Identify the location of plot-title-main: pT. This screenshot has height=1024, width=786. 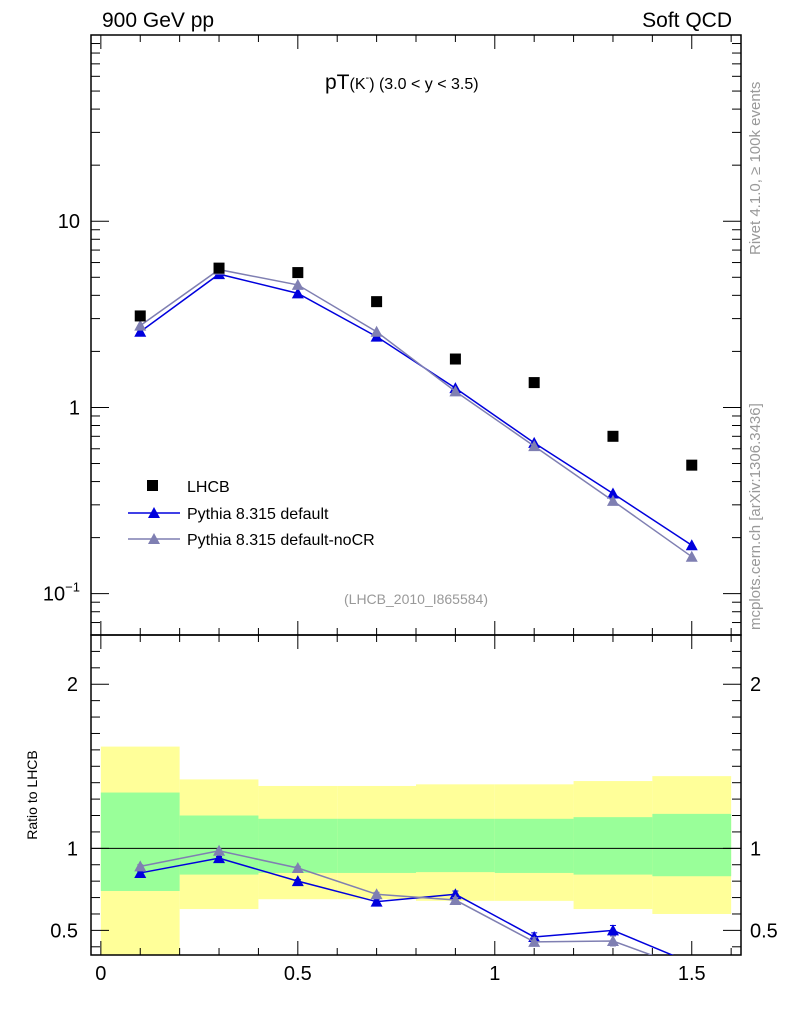
(337, 82).